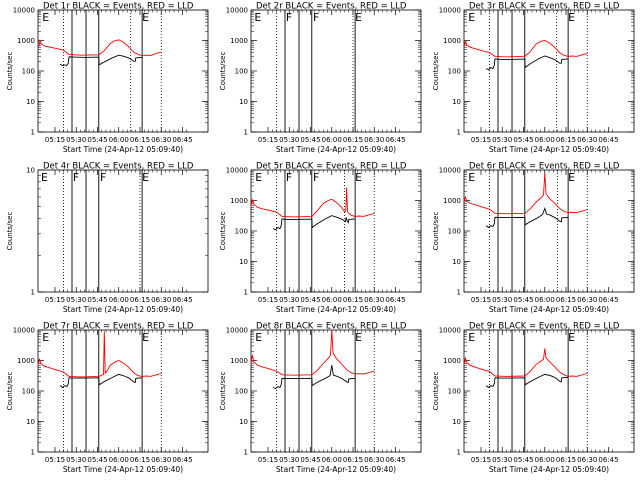 The height and width of the screenshot is (480, 640). What do you see at coordinates (118, 167) in the screenshot?
I see `panel-title: Det 4r BLACK = Events, RED = LLD` at bounding box center [118, 167].